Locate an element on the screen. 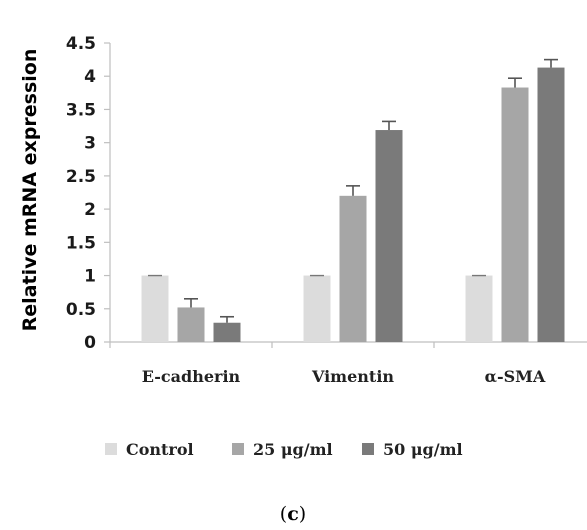  y-tick-label: 1.5 is located at coordinates (81, 243).